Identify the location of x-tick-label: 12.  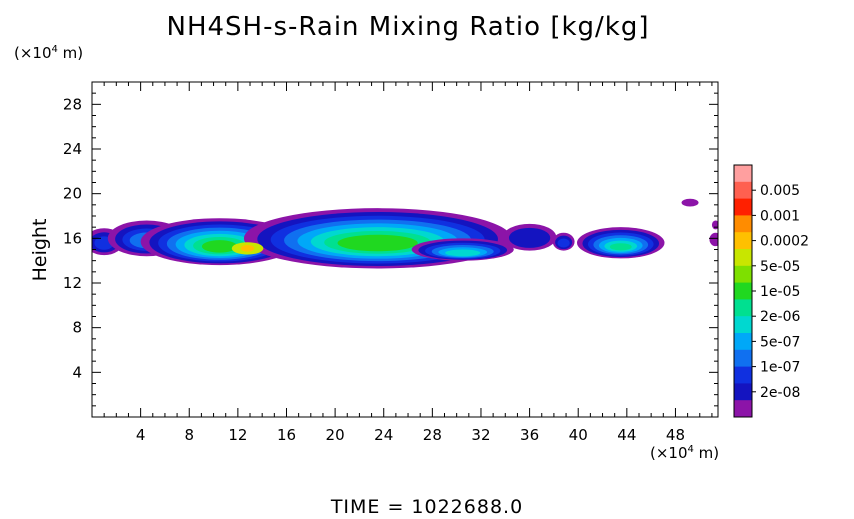
(237, 435).